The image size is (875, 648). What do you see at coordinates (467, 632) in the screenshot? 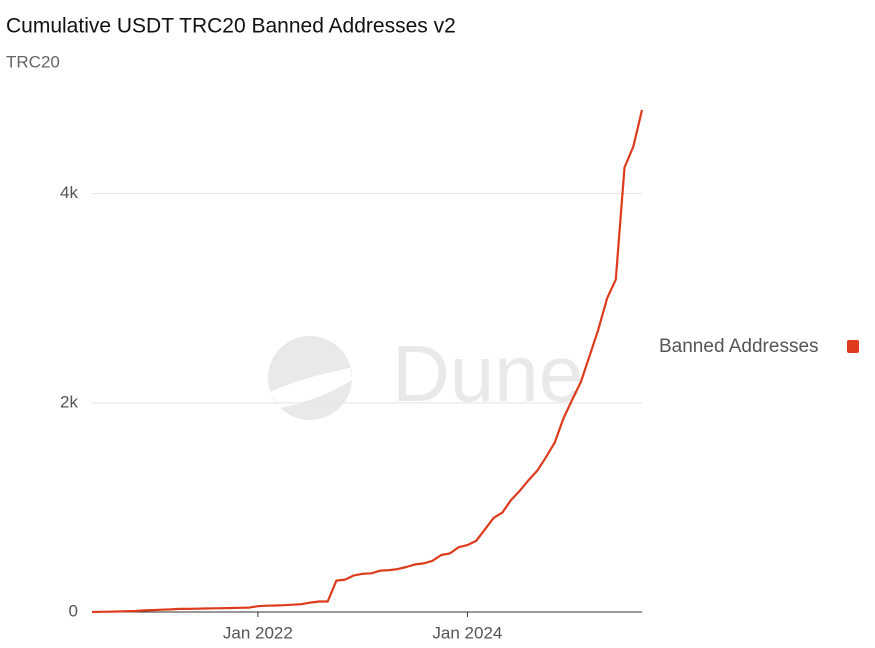
I see `x-tick-label: Jan 2024` at bounding box center [467, 632].